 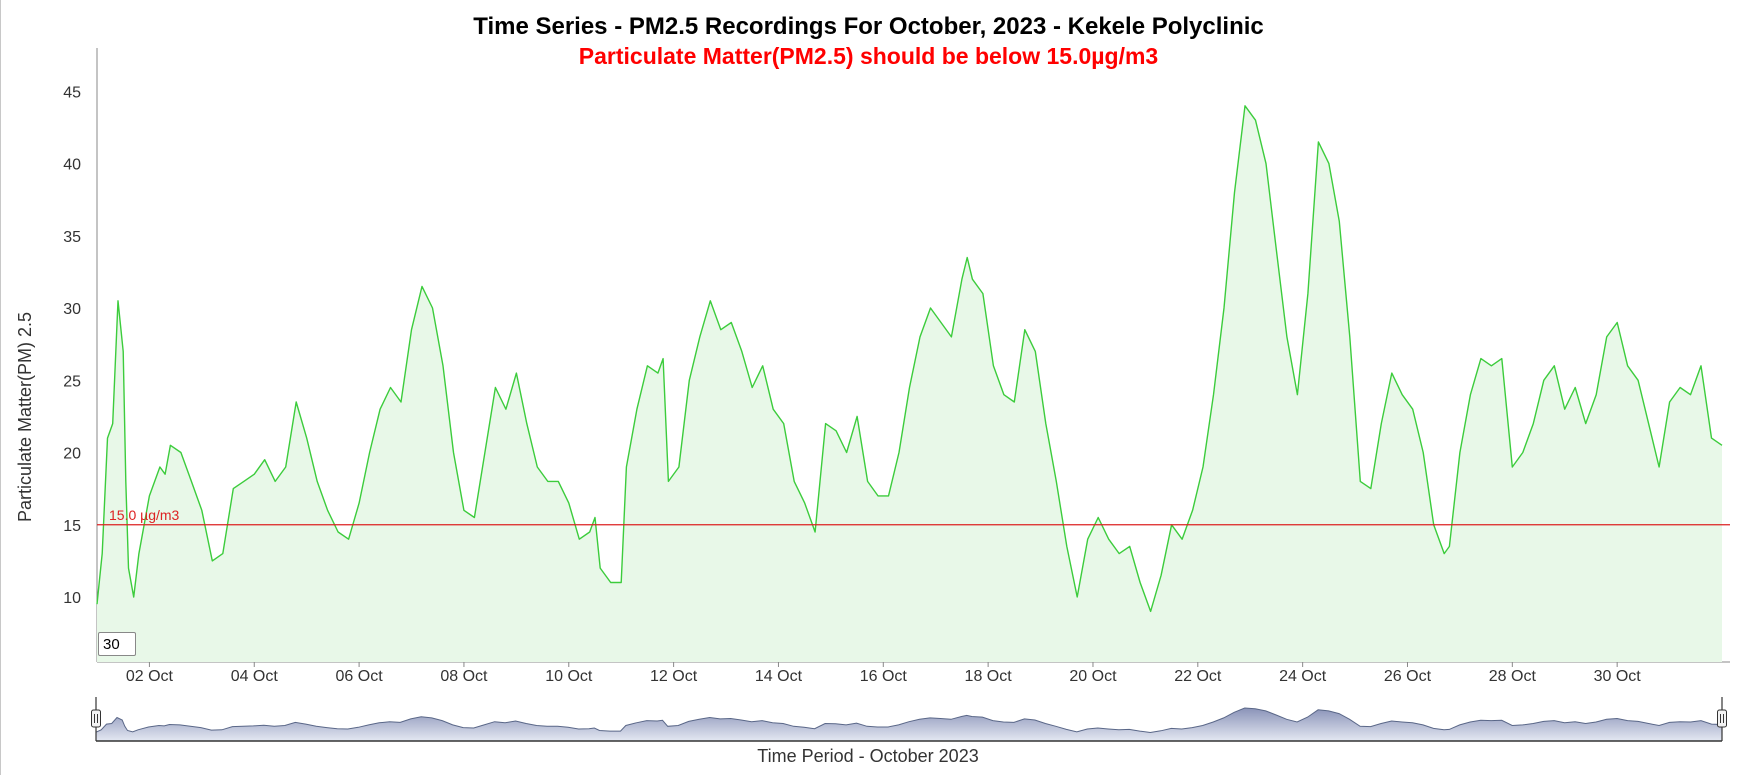 What do you see at coordinates (1198, 676) in the screenshot?
I see `x-tick-label: 22 Oct` at bounding box center [1198, 676].